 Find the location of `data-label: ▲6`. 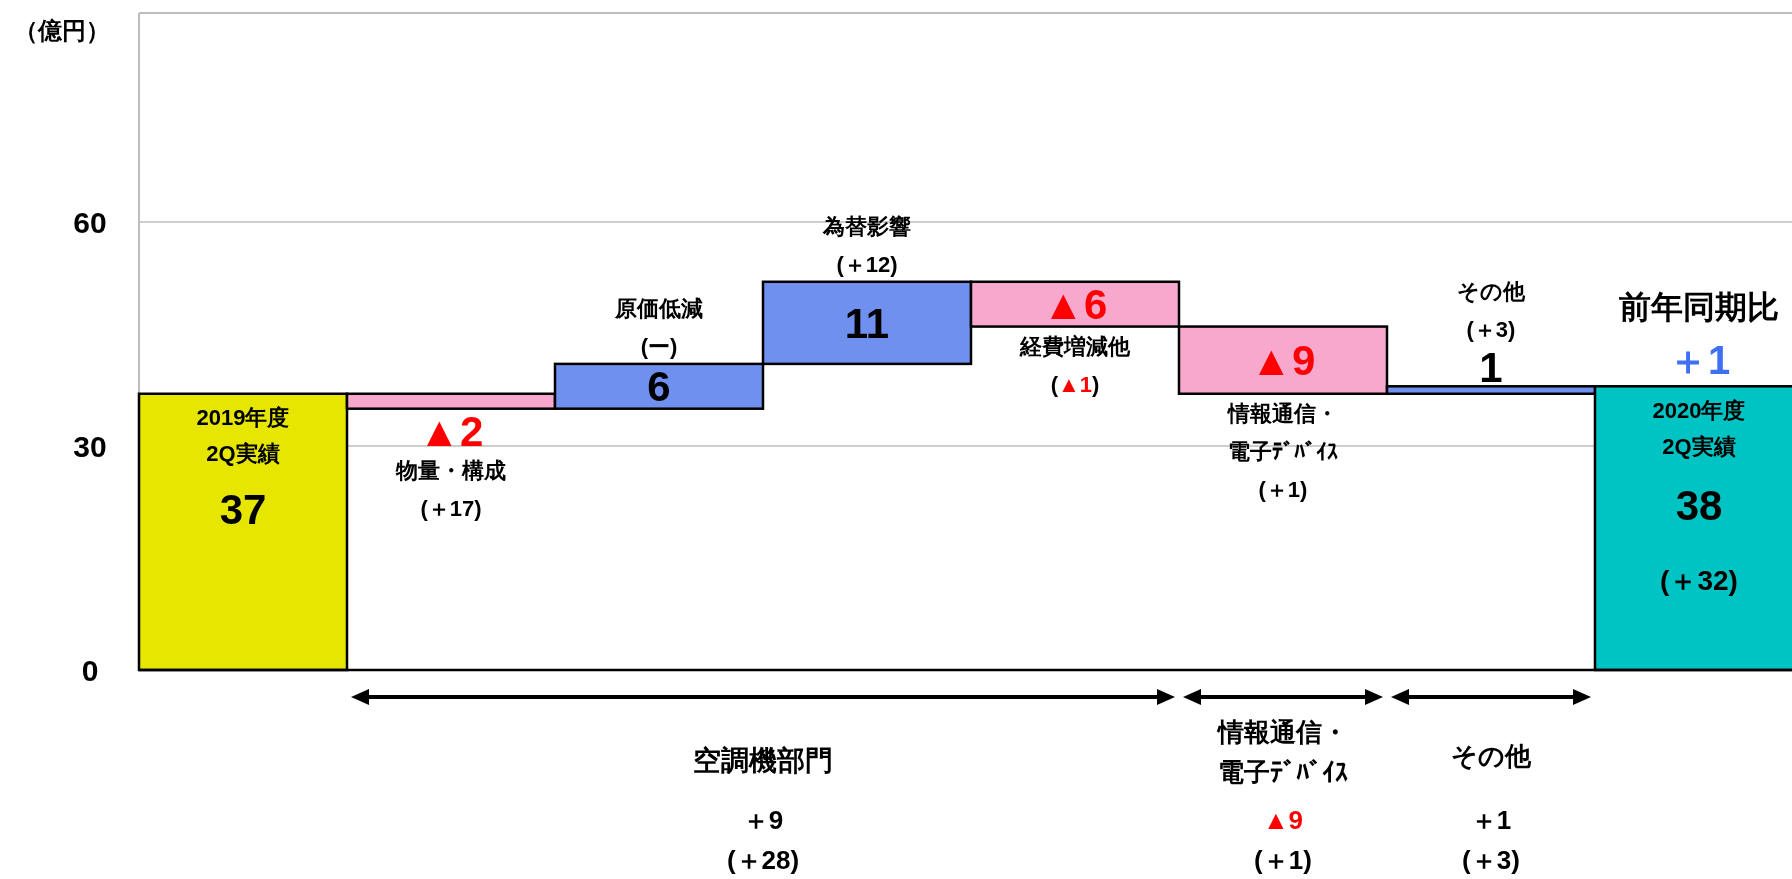

data-label: ▲6 is located at coordinates (1075, 304).